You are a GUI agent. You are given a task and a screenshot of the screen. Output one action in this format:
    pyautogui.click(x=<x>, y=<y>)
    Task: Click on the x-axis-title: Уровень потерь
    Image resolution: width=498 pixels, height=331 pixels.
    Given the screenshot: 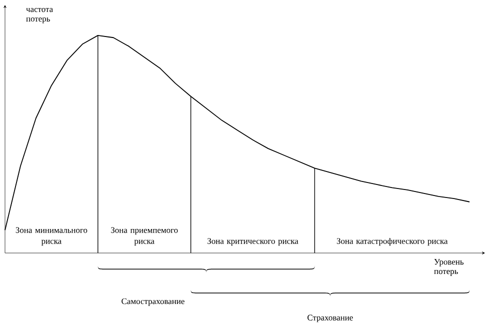 What is the action you would take?
    pyautogui.click(x=449, y=267)
    